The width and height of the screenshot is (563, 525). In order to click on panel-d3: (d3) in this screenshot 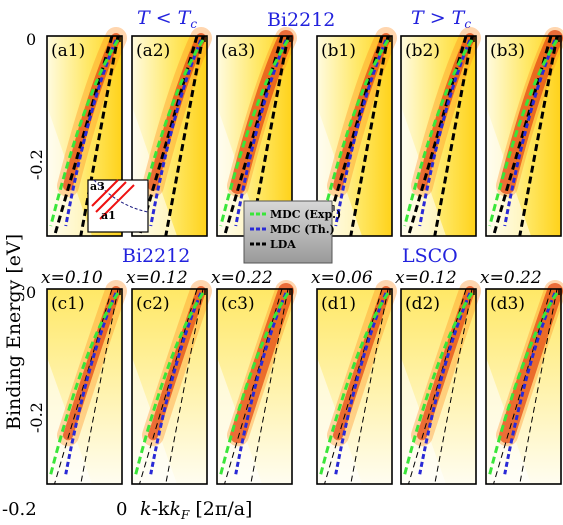, I will do `click(524, 382)`.